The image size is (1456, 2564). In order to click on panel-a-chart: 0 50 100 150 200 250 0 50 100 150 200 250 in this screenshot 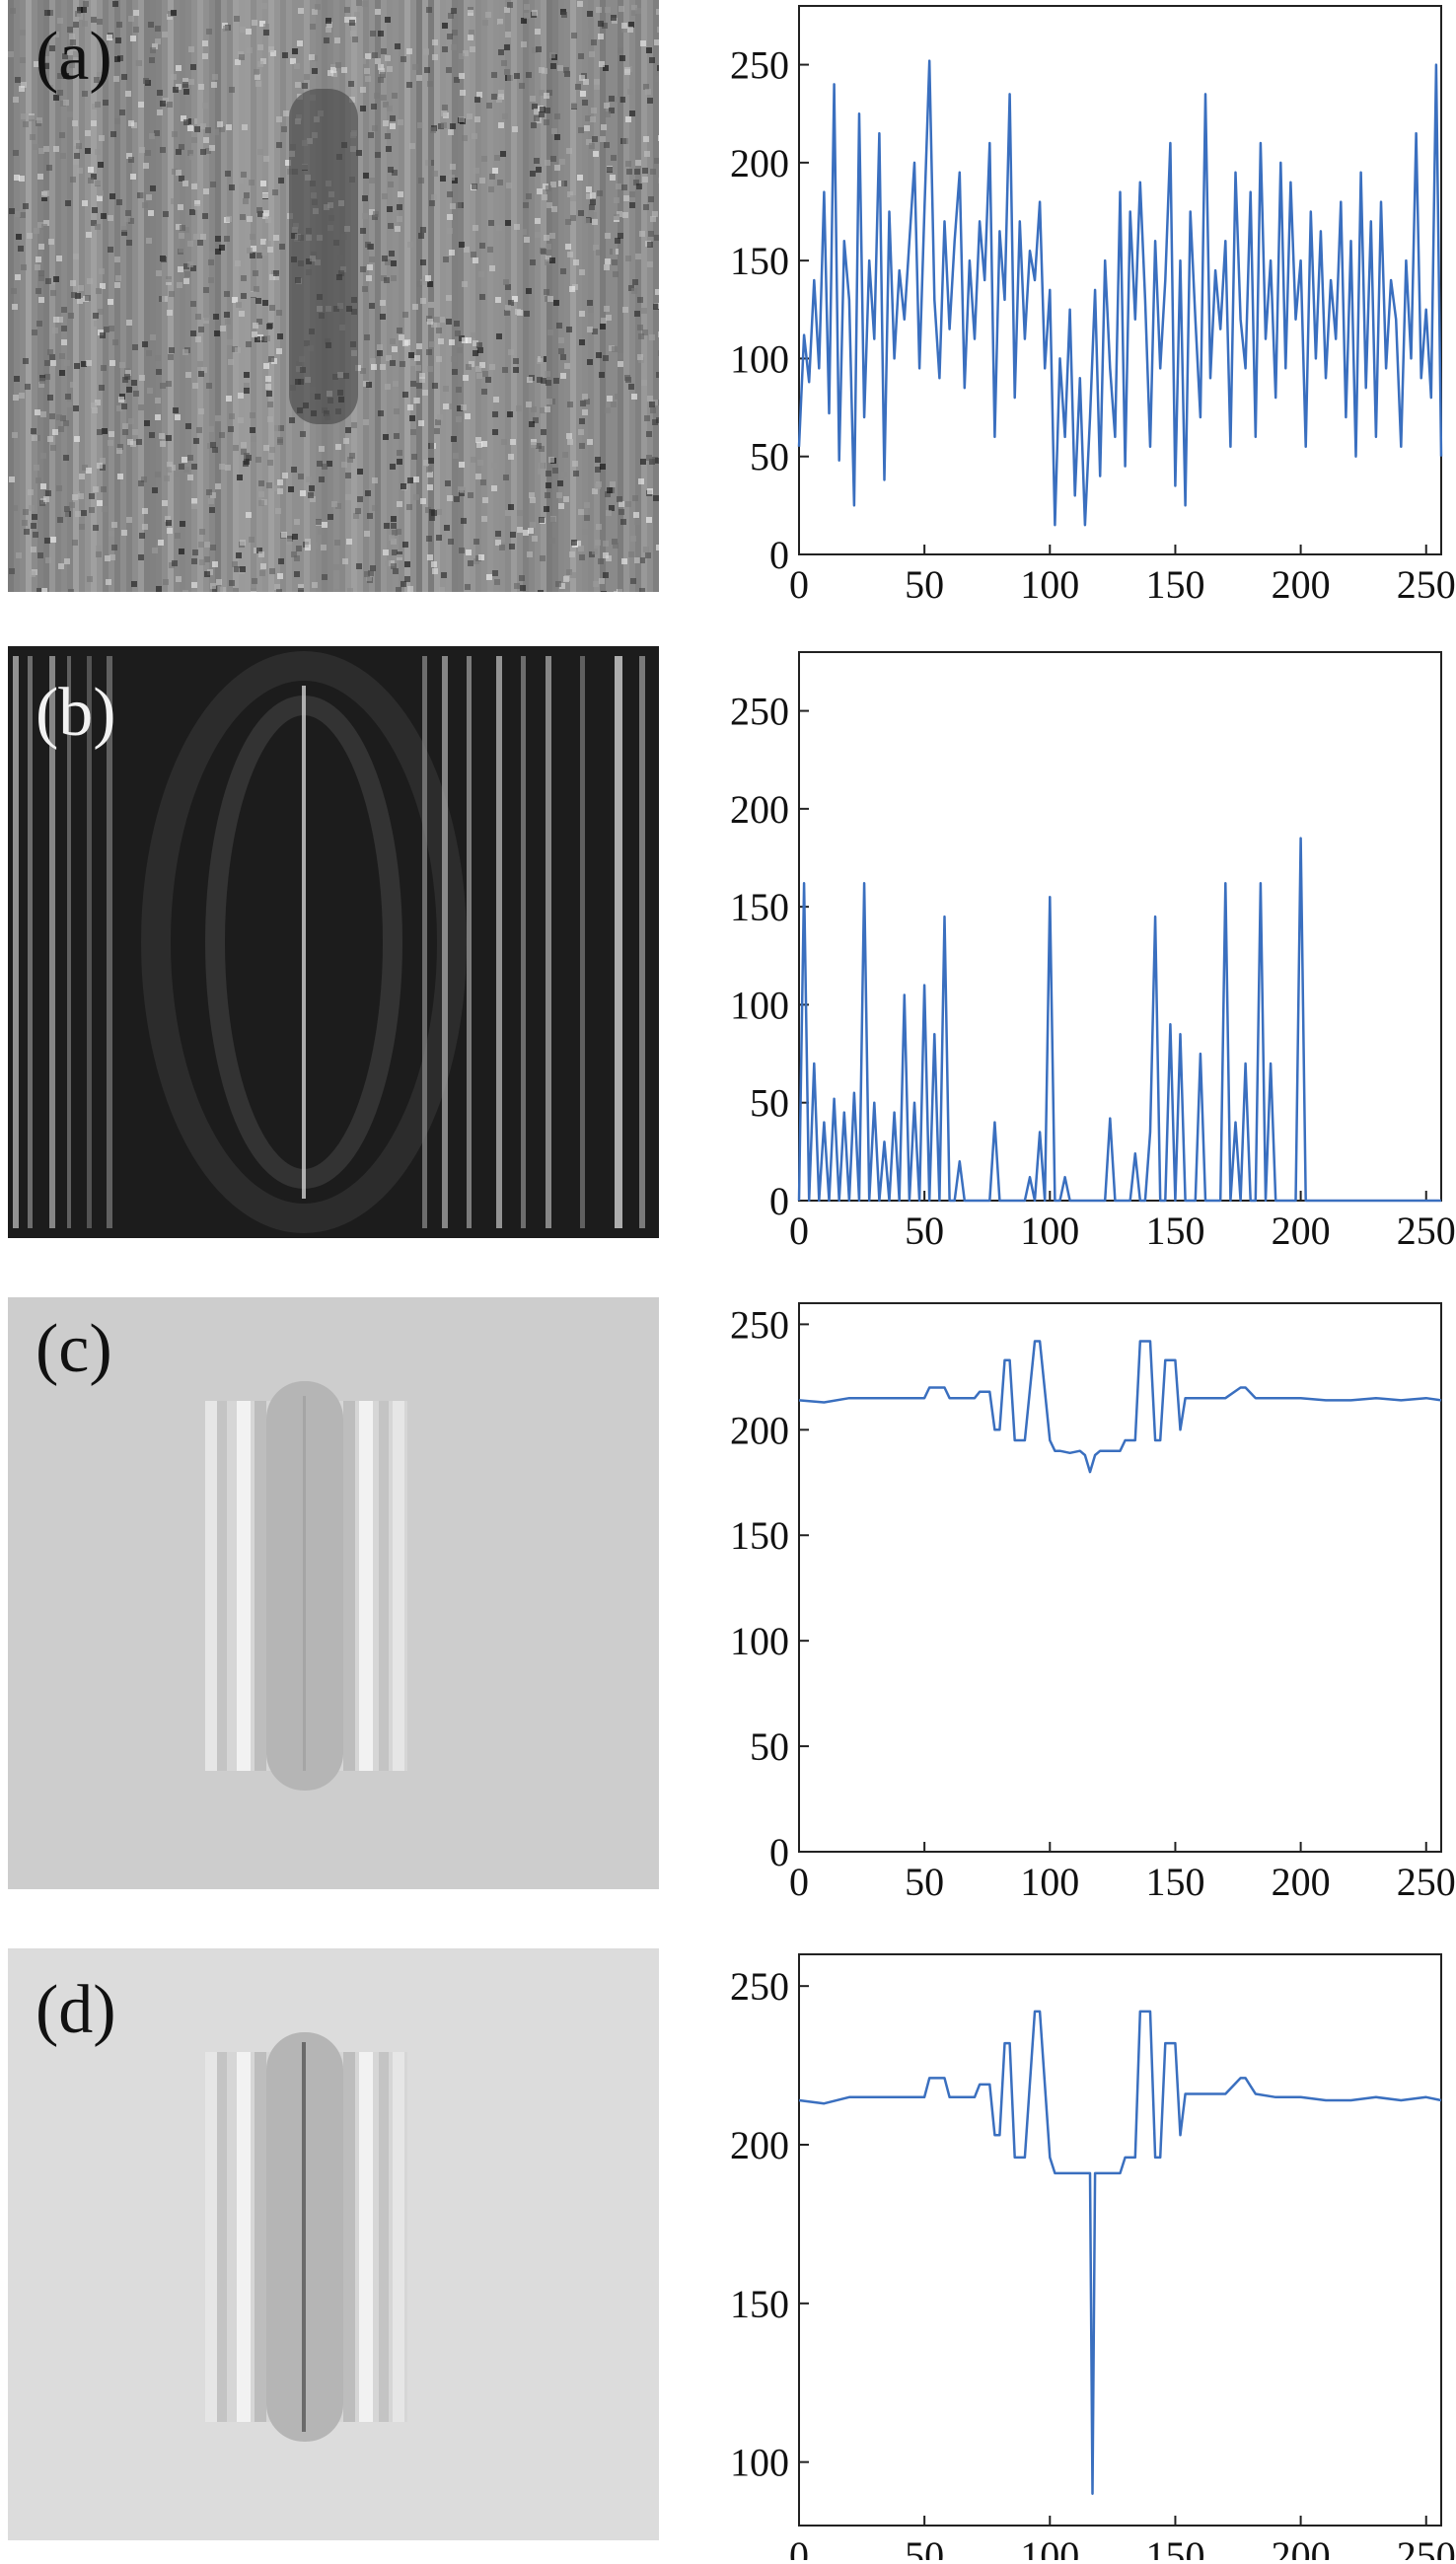, I will do `click(1073, 320)`.